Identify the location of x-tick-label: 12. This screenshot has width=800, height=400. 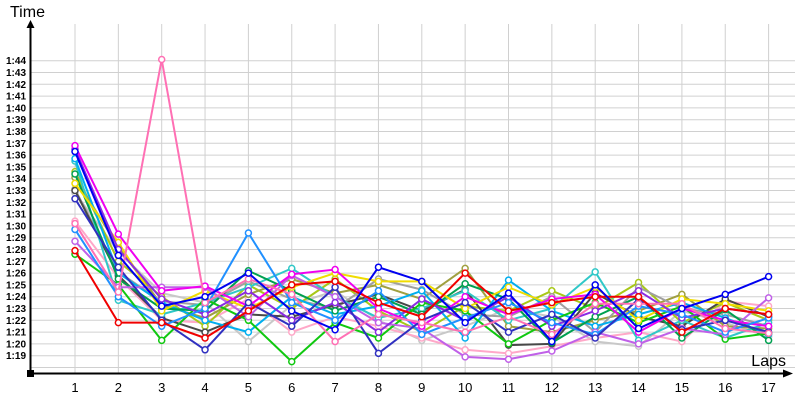
(552, 387).